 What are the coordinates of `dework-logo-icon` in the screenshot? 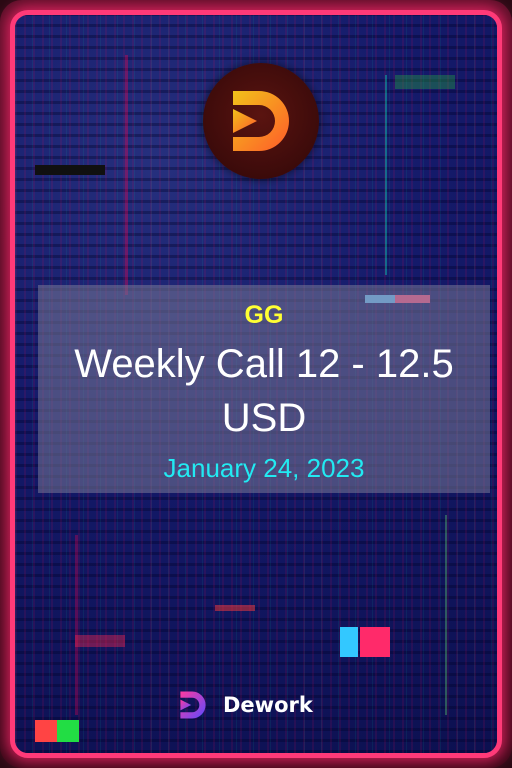 It's located at (261, 121).